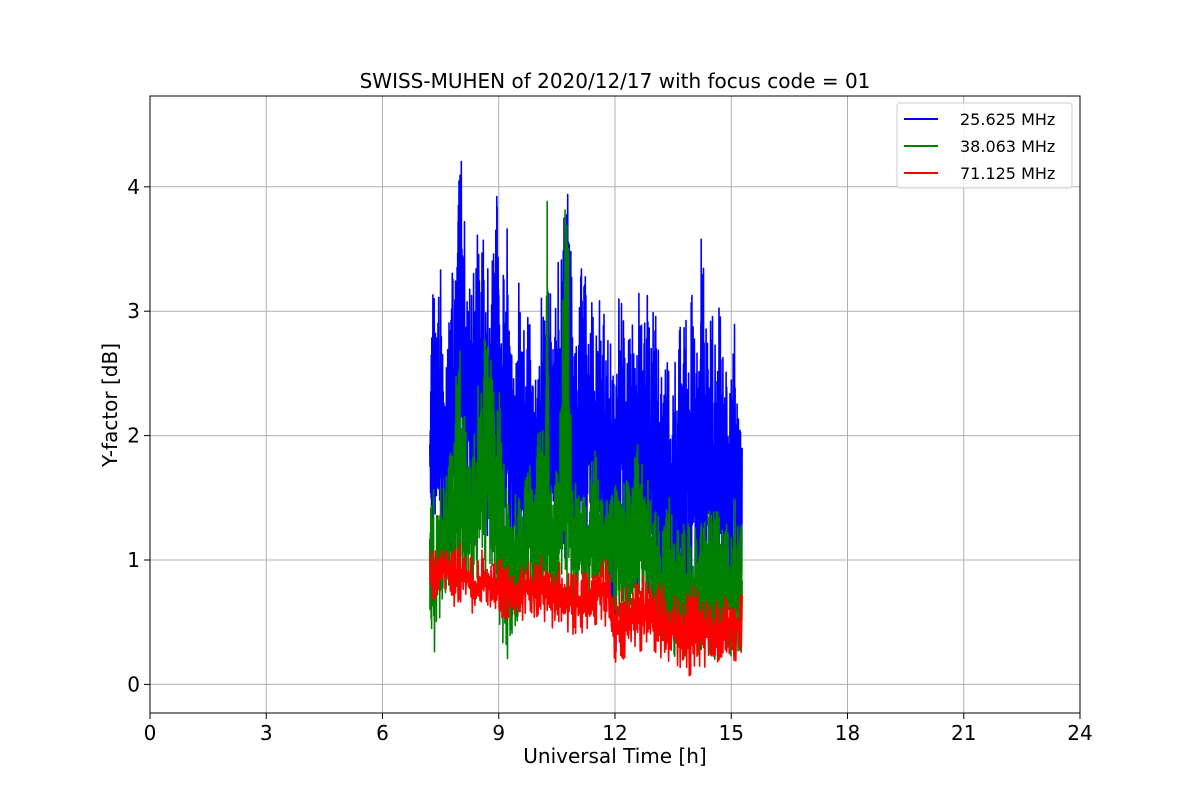  What do you see at coordinates (1007, 146) in the screenshot?
I see `legend-entry: 38.063 MHz` at bounding box center [1007, 146].